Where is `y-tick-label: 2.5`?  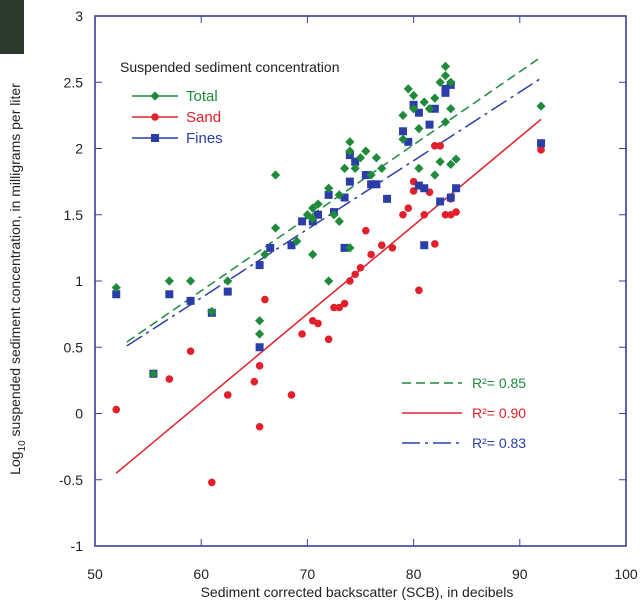 y-tick-label: 2.5 is located at coordinates (74, 82).